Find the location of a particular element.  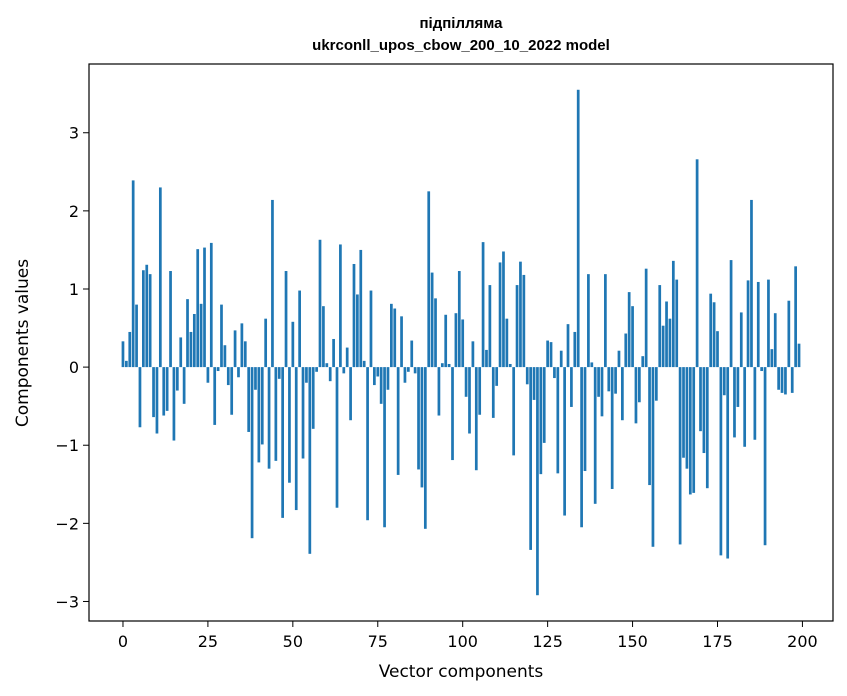

y-tick-label: −3 is located at coordinates (67, 601).